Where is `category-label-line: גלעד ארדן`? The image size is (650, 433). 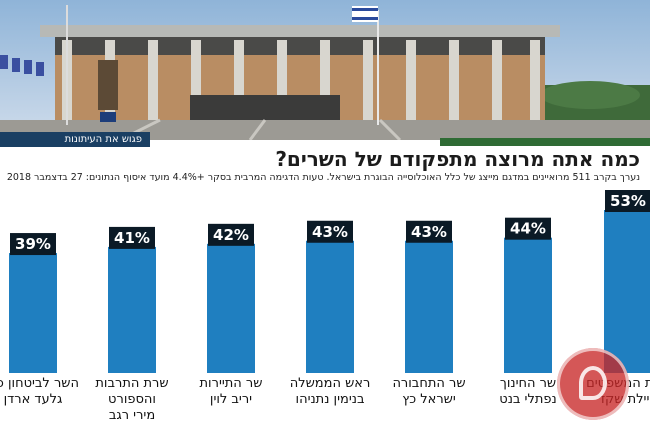 category-label-line: גלעד ארדן is located at coordinates (33, 399).